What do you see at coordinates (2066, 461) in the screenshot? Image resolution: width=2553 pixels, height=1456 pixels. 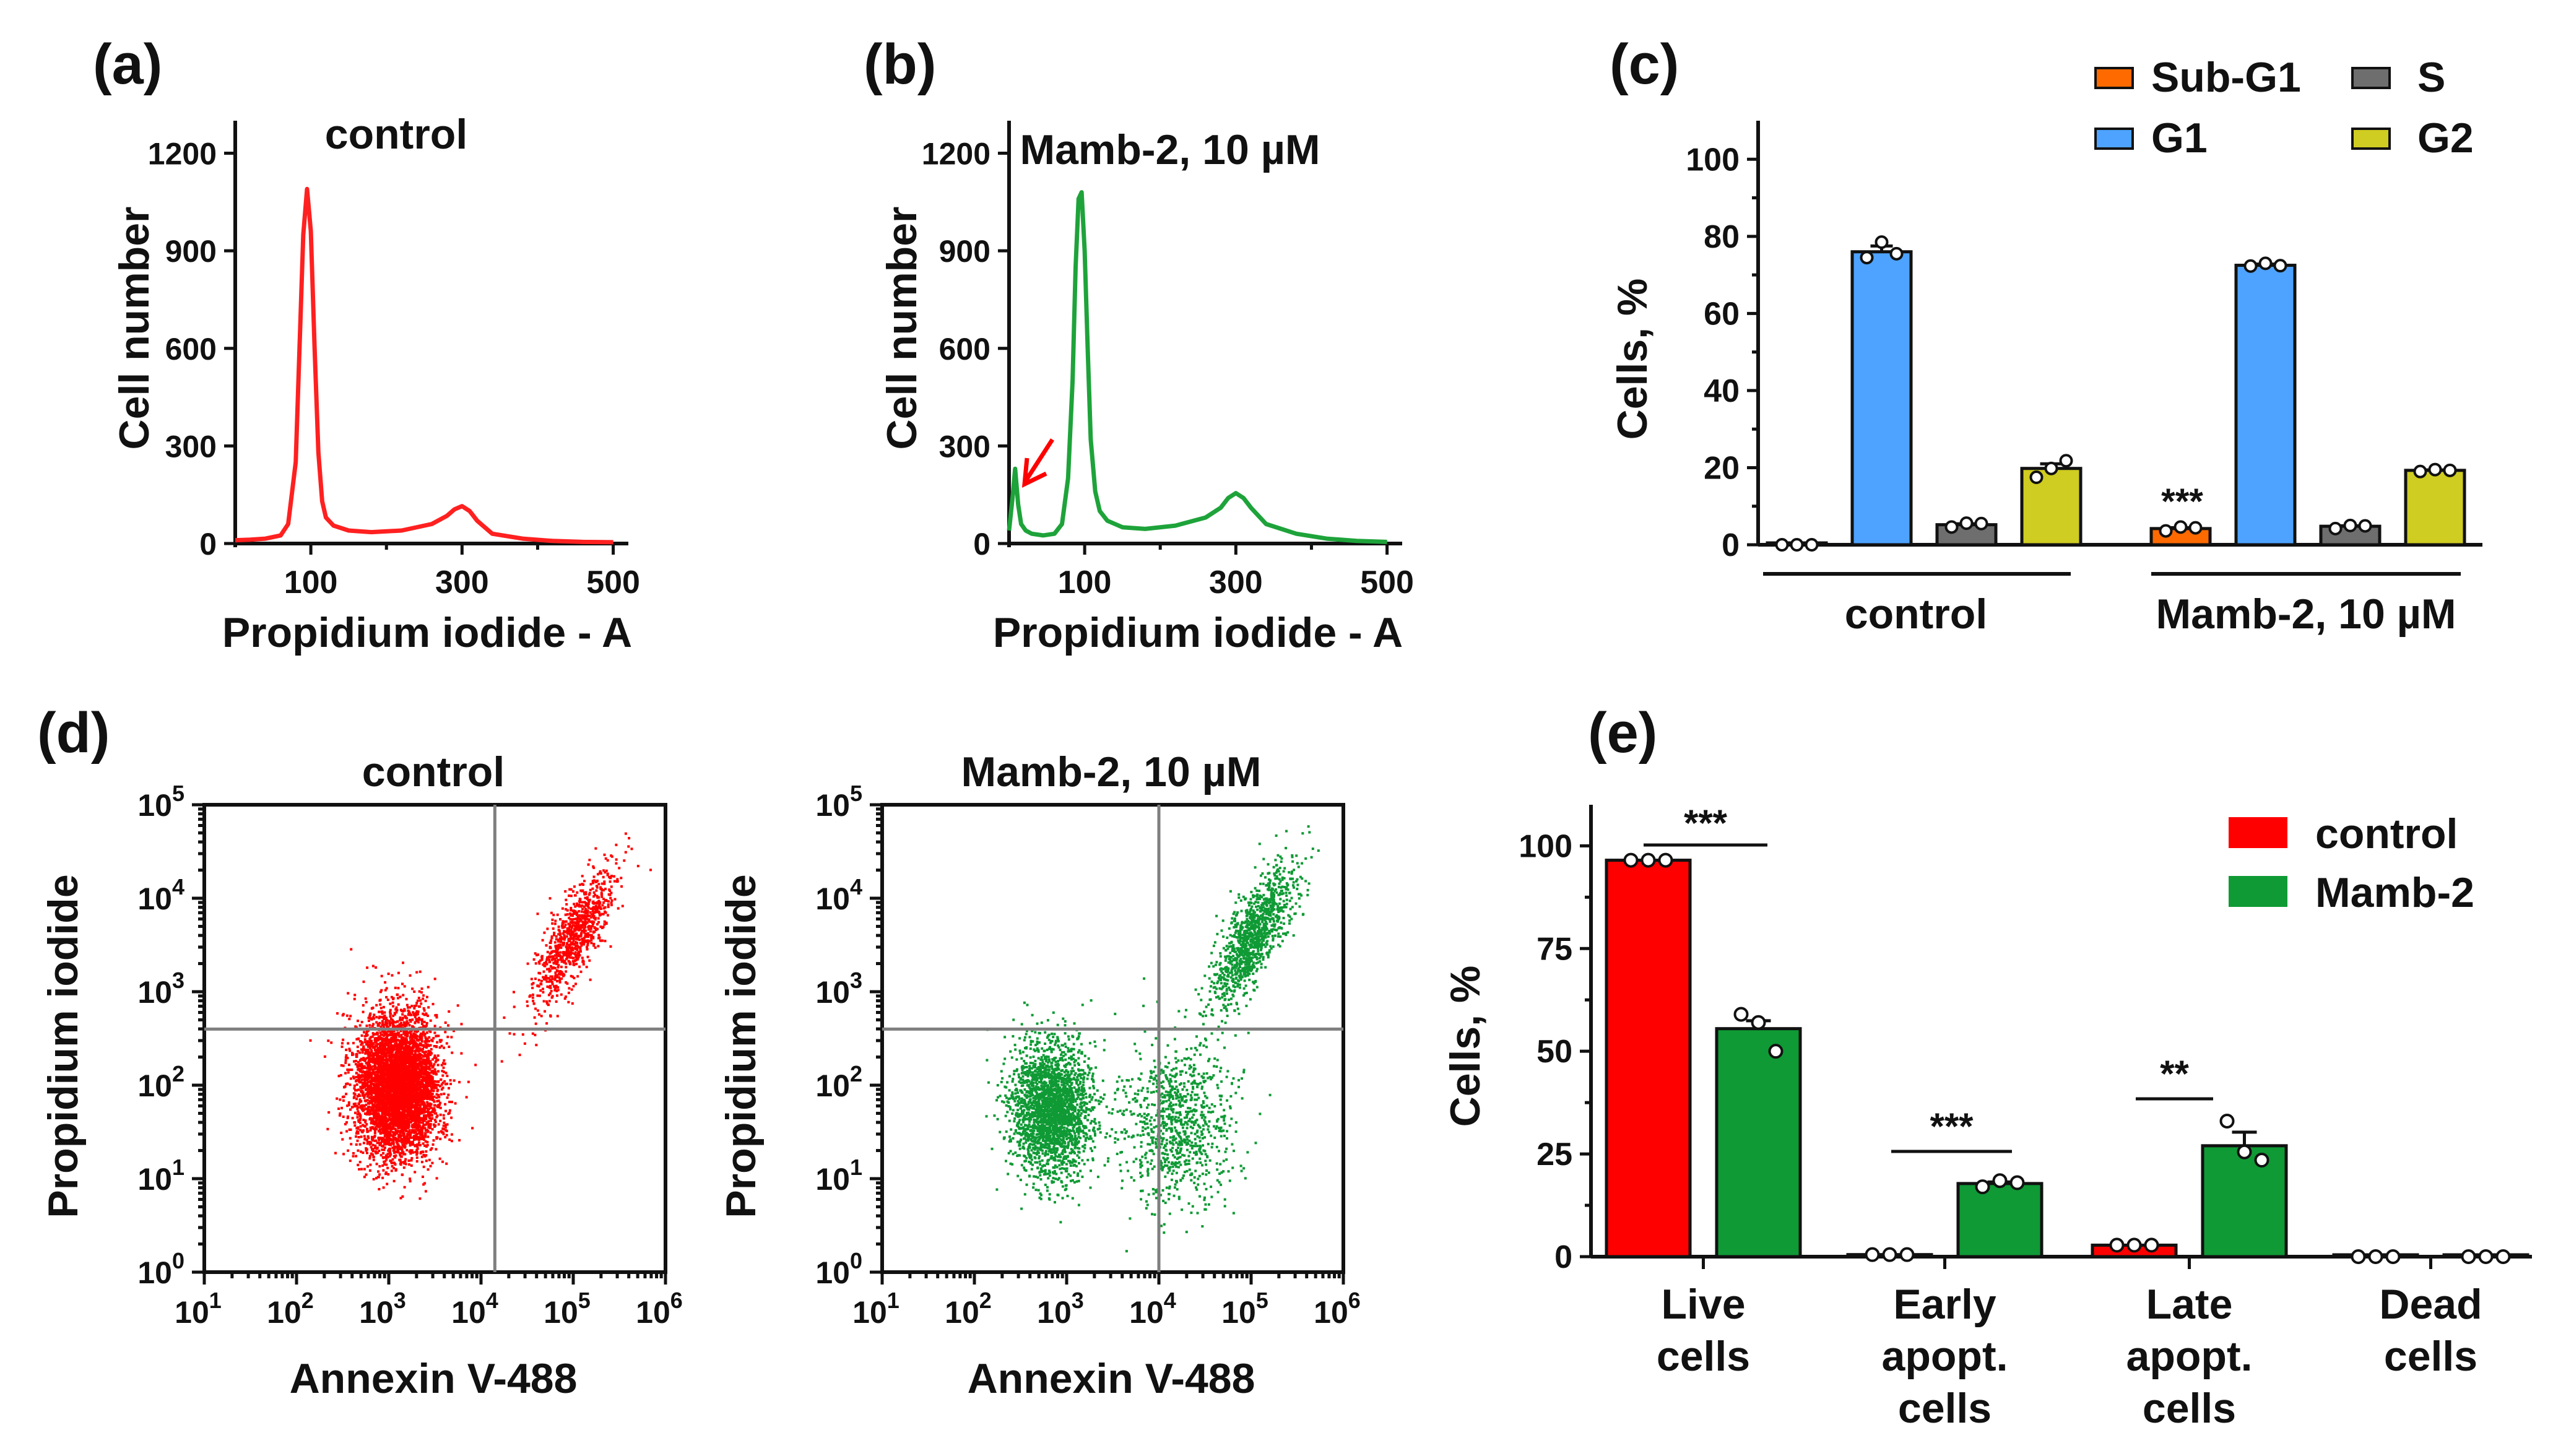 I see `data-point` at bounding box center [2066, 461].